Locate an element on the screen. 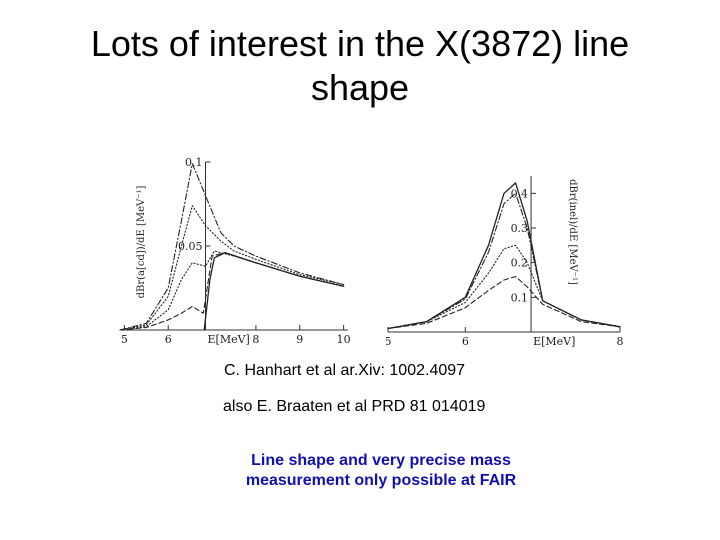  y-tick-label: 0.3 is located at coordinates (520, 228).